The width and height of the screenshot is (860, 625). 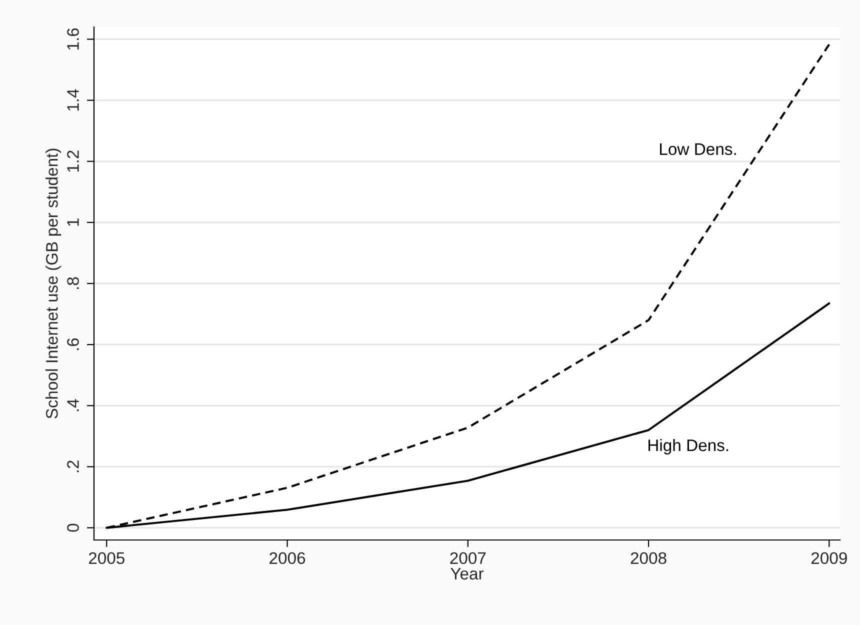 What do you see at coordinates (73, 466) in the screenshot?
I see `y-tick-label: .2` at bounding box center [73, 466].